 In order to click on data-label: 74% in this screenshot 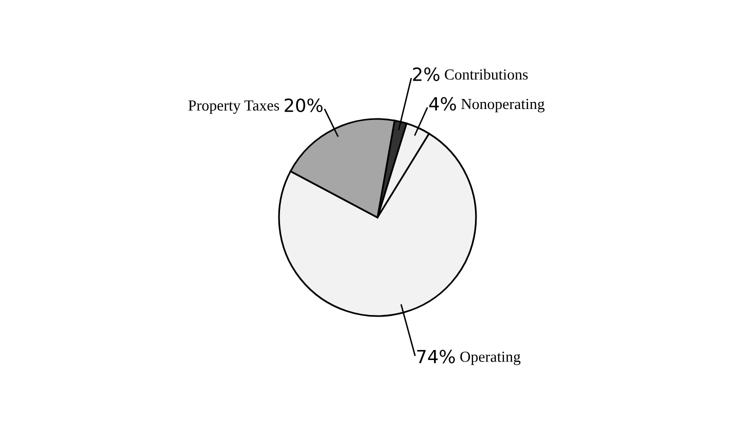, I will do `click(436, 357)`.